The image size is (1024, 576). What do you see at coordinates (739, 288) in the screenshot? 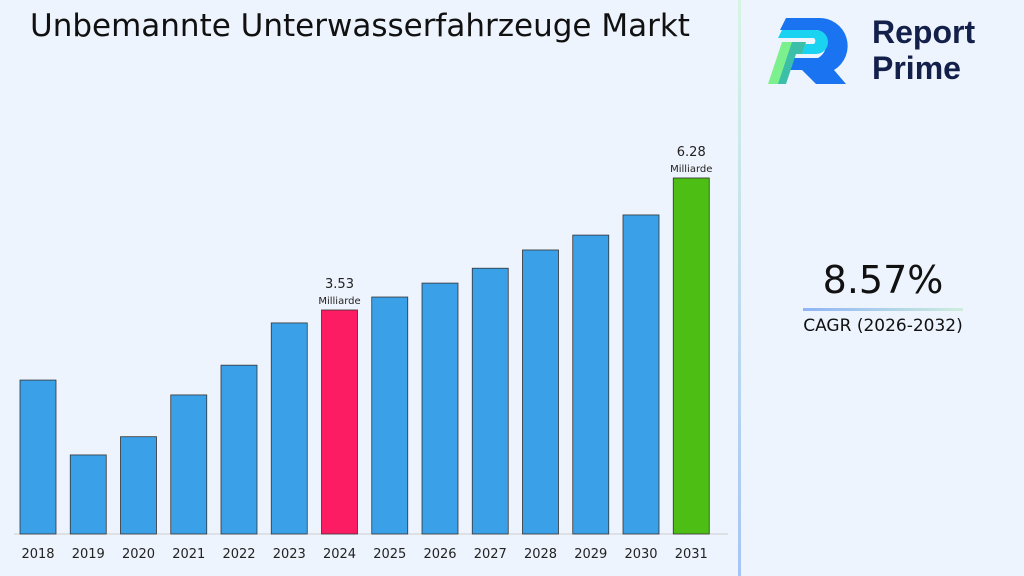
I see `divider` at bounding box center [739, 288].